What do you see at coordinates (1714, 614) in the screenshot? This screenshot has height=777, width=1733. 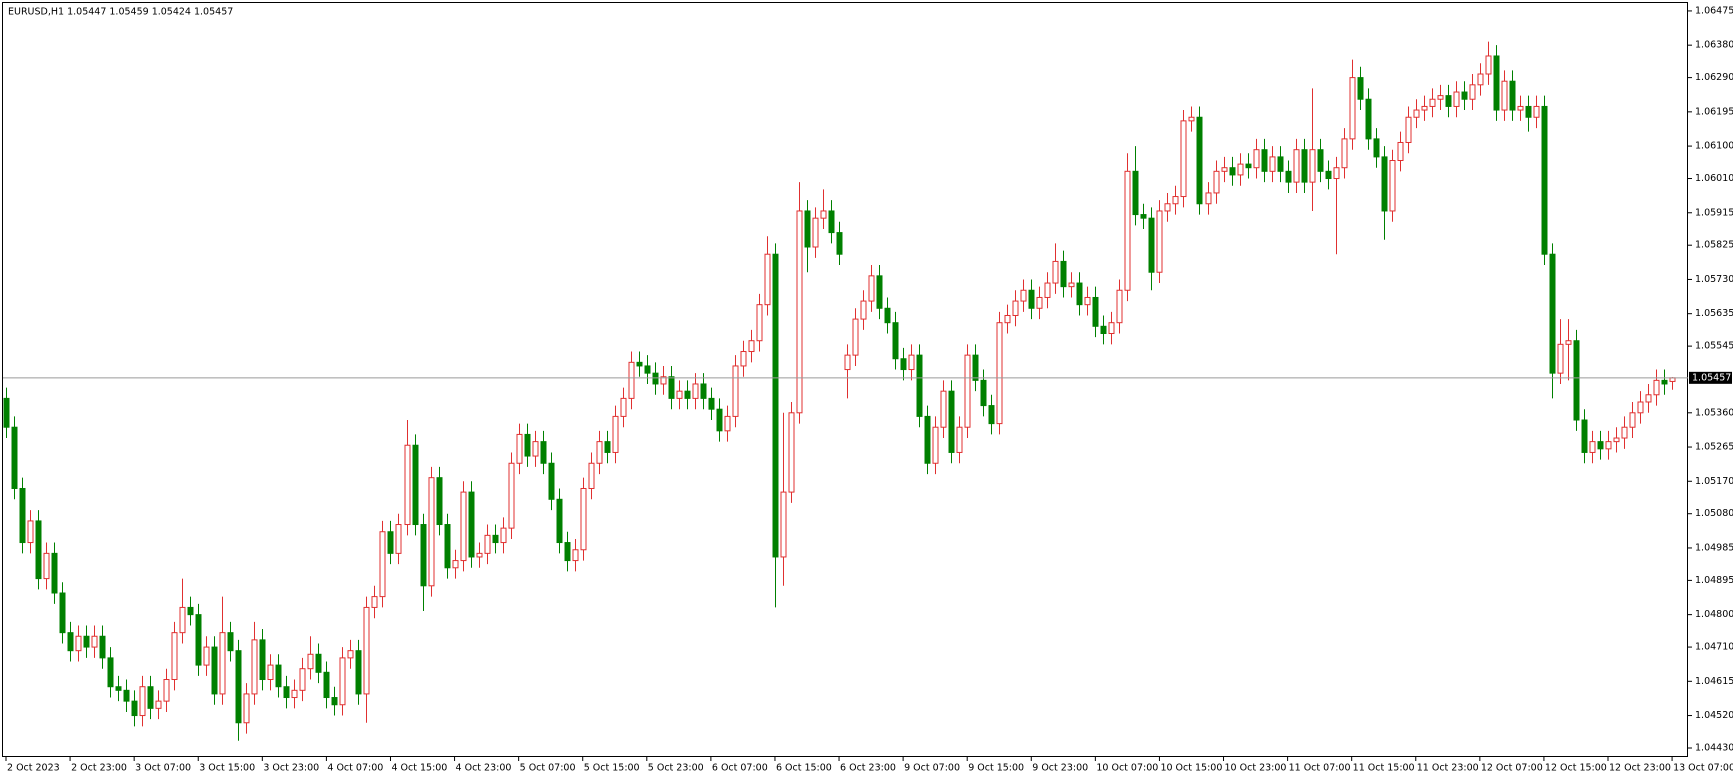 I see `y-tick-label: 1.04800` at bounding box center [1714, 614].